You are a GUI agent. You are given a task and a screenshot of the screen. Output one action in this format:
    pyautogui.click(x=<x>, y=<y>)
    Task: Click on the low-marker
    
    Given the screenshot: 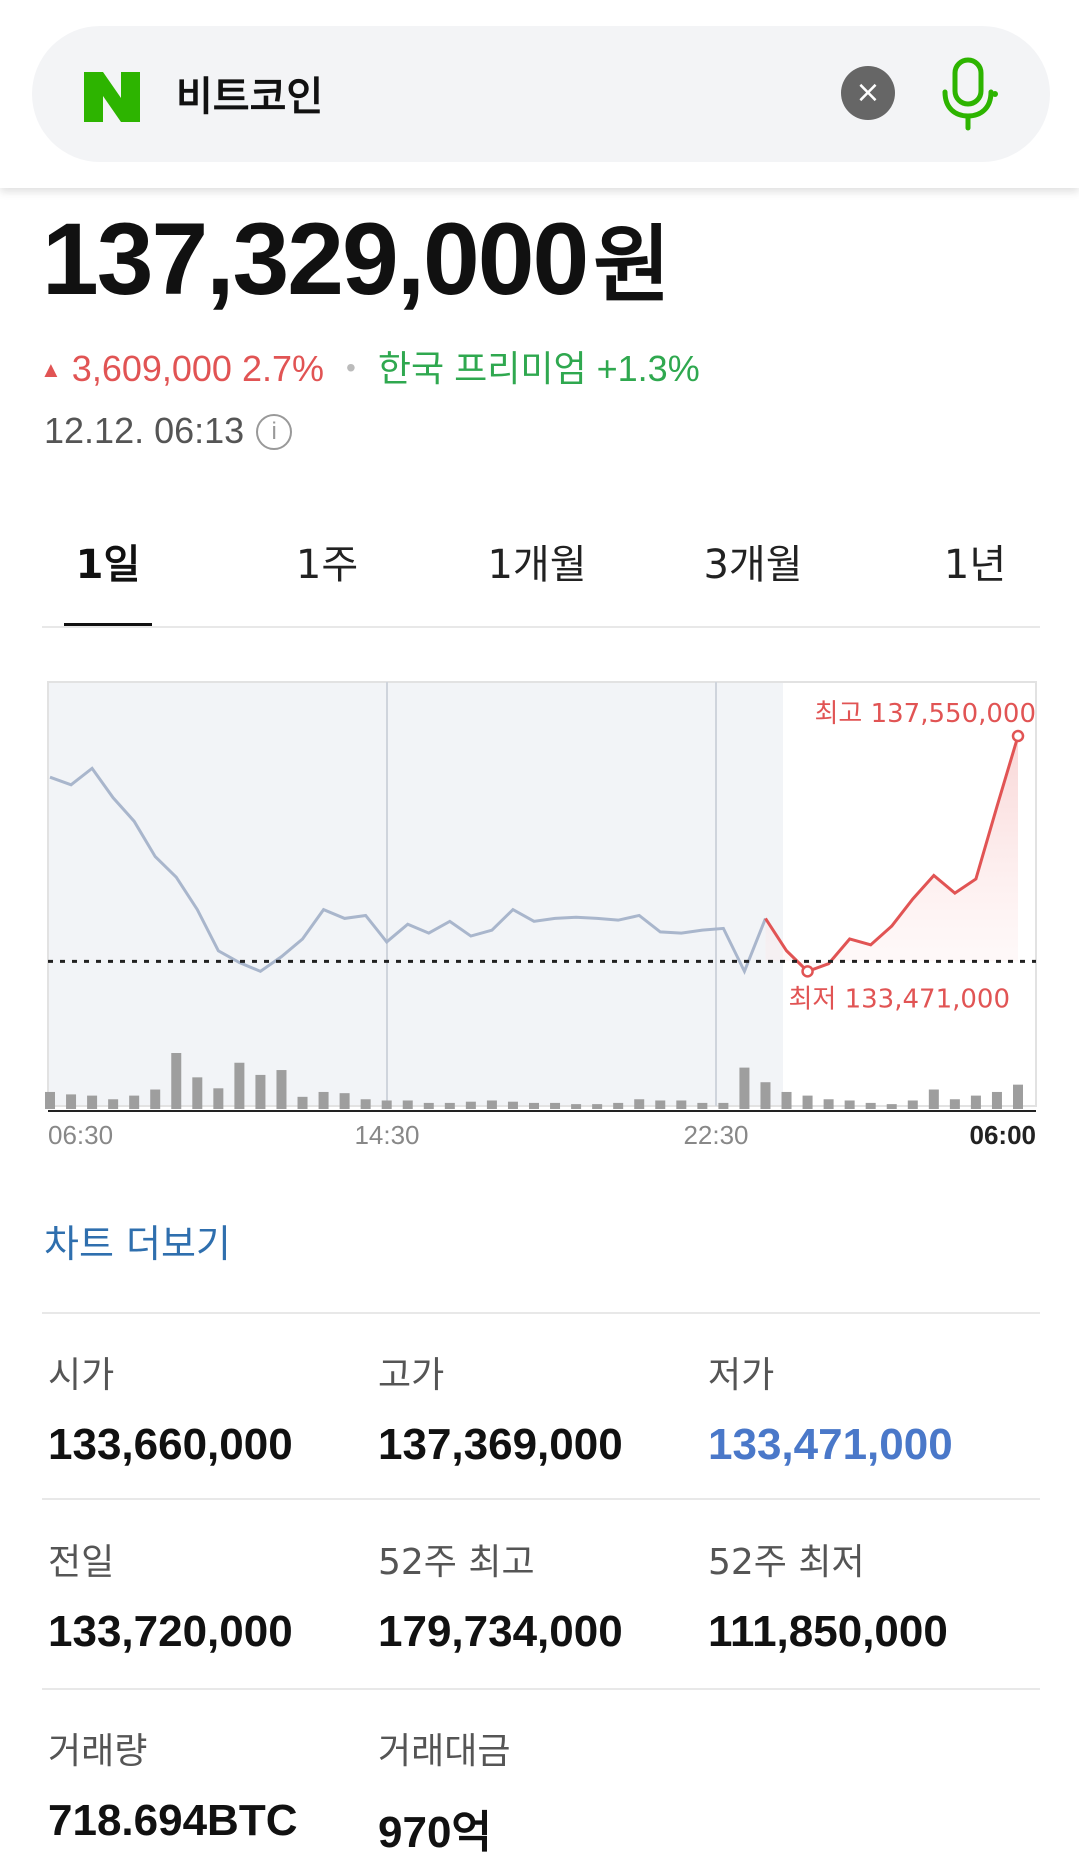 What is the action you would take?
    pyautogui.click(x=807, y=971)
    